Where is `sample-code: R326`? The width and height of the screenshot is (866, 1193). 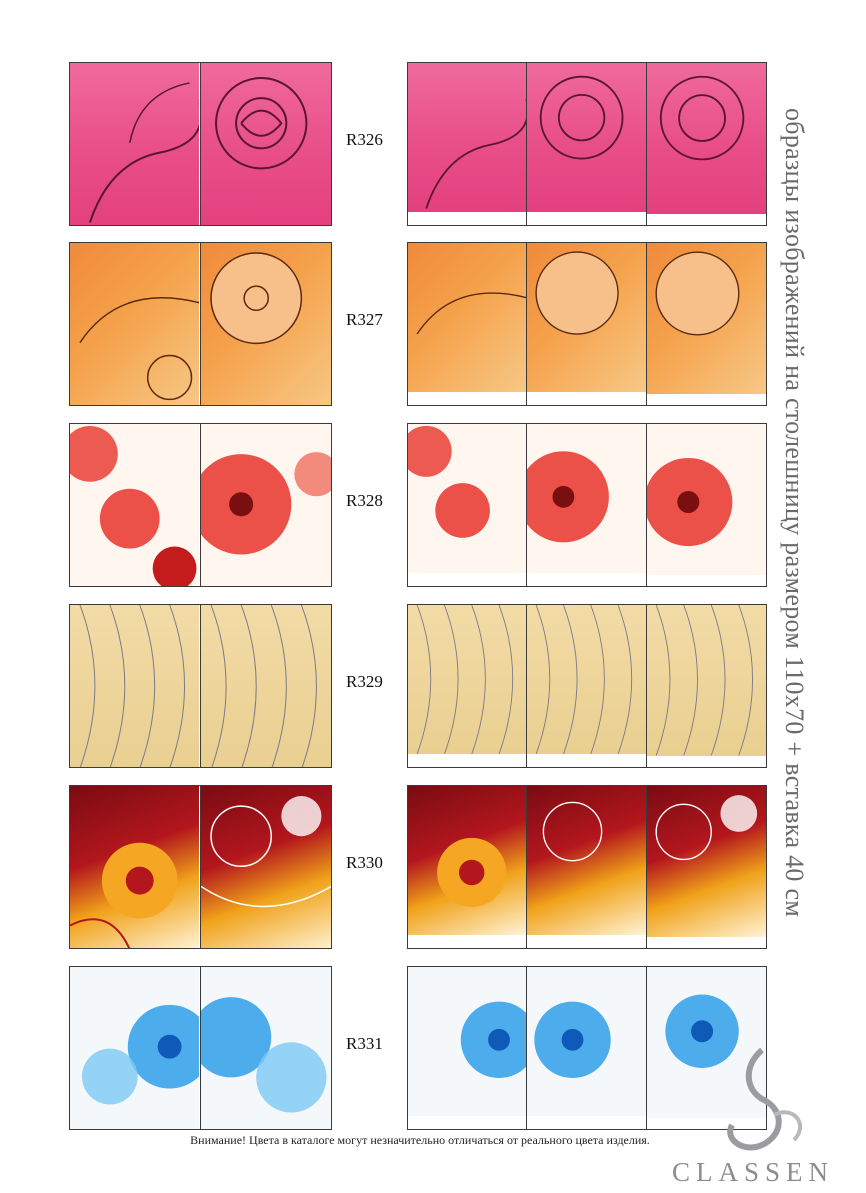 sample-code: R326 is located at coordinates (364, 139).